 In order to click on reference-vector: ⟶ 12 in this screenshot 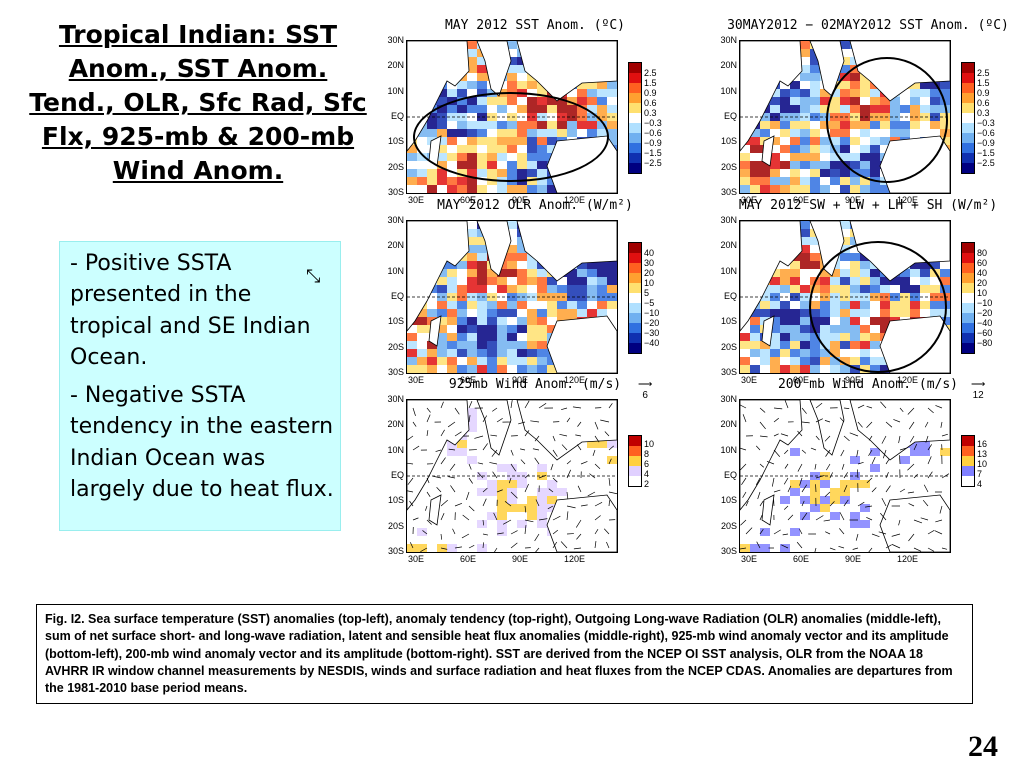, I will do `click(978, 390)`.